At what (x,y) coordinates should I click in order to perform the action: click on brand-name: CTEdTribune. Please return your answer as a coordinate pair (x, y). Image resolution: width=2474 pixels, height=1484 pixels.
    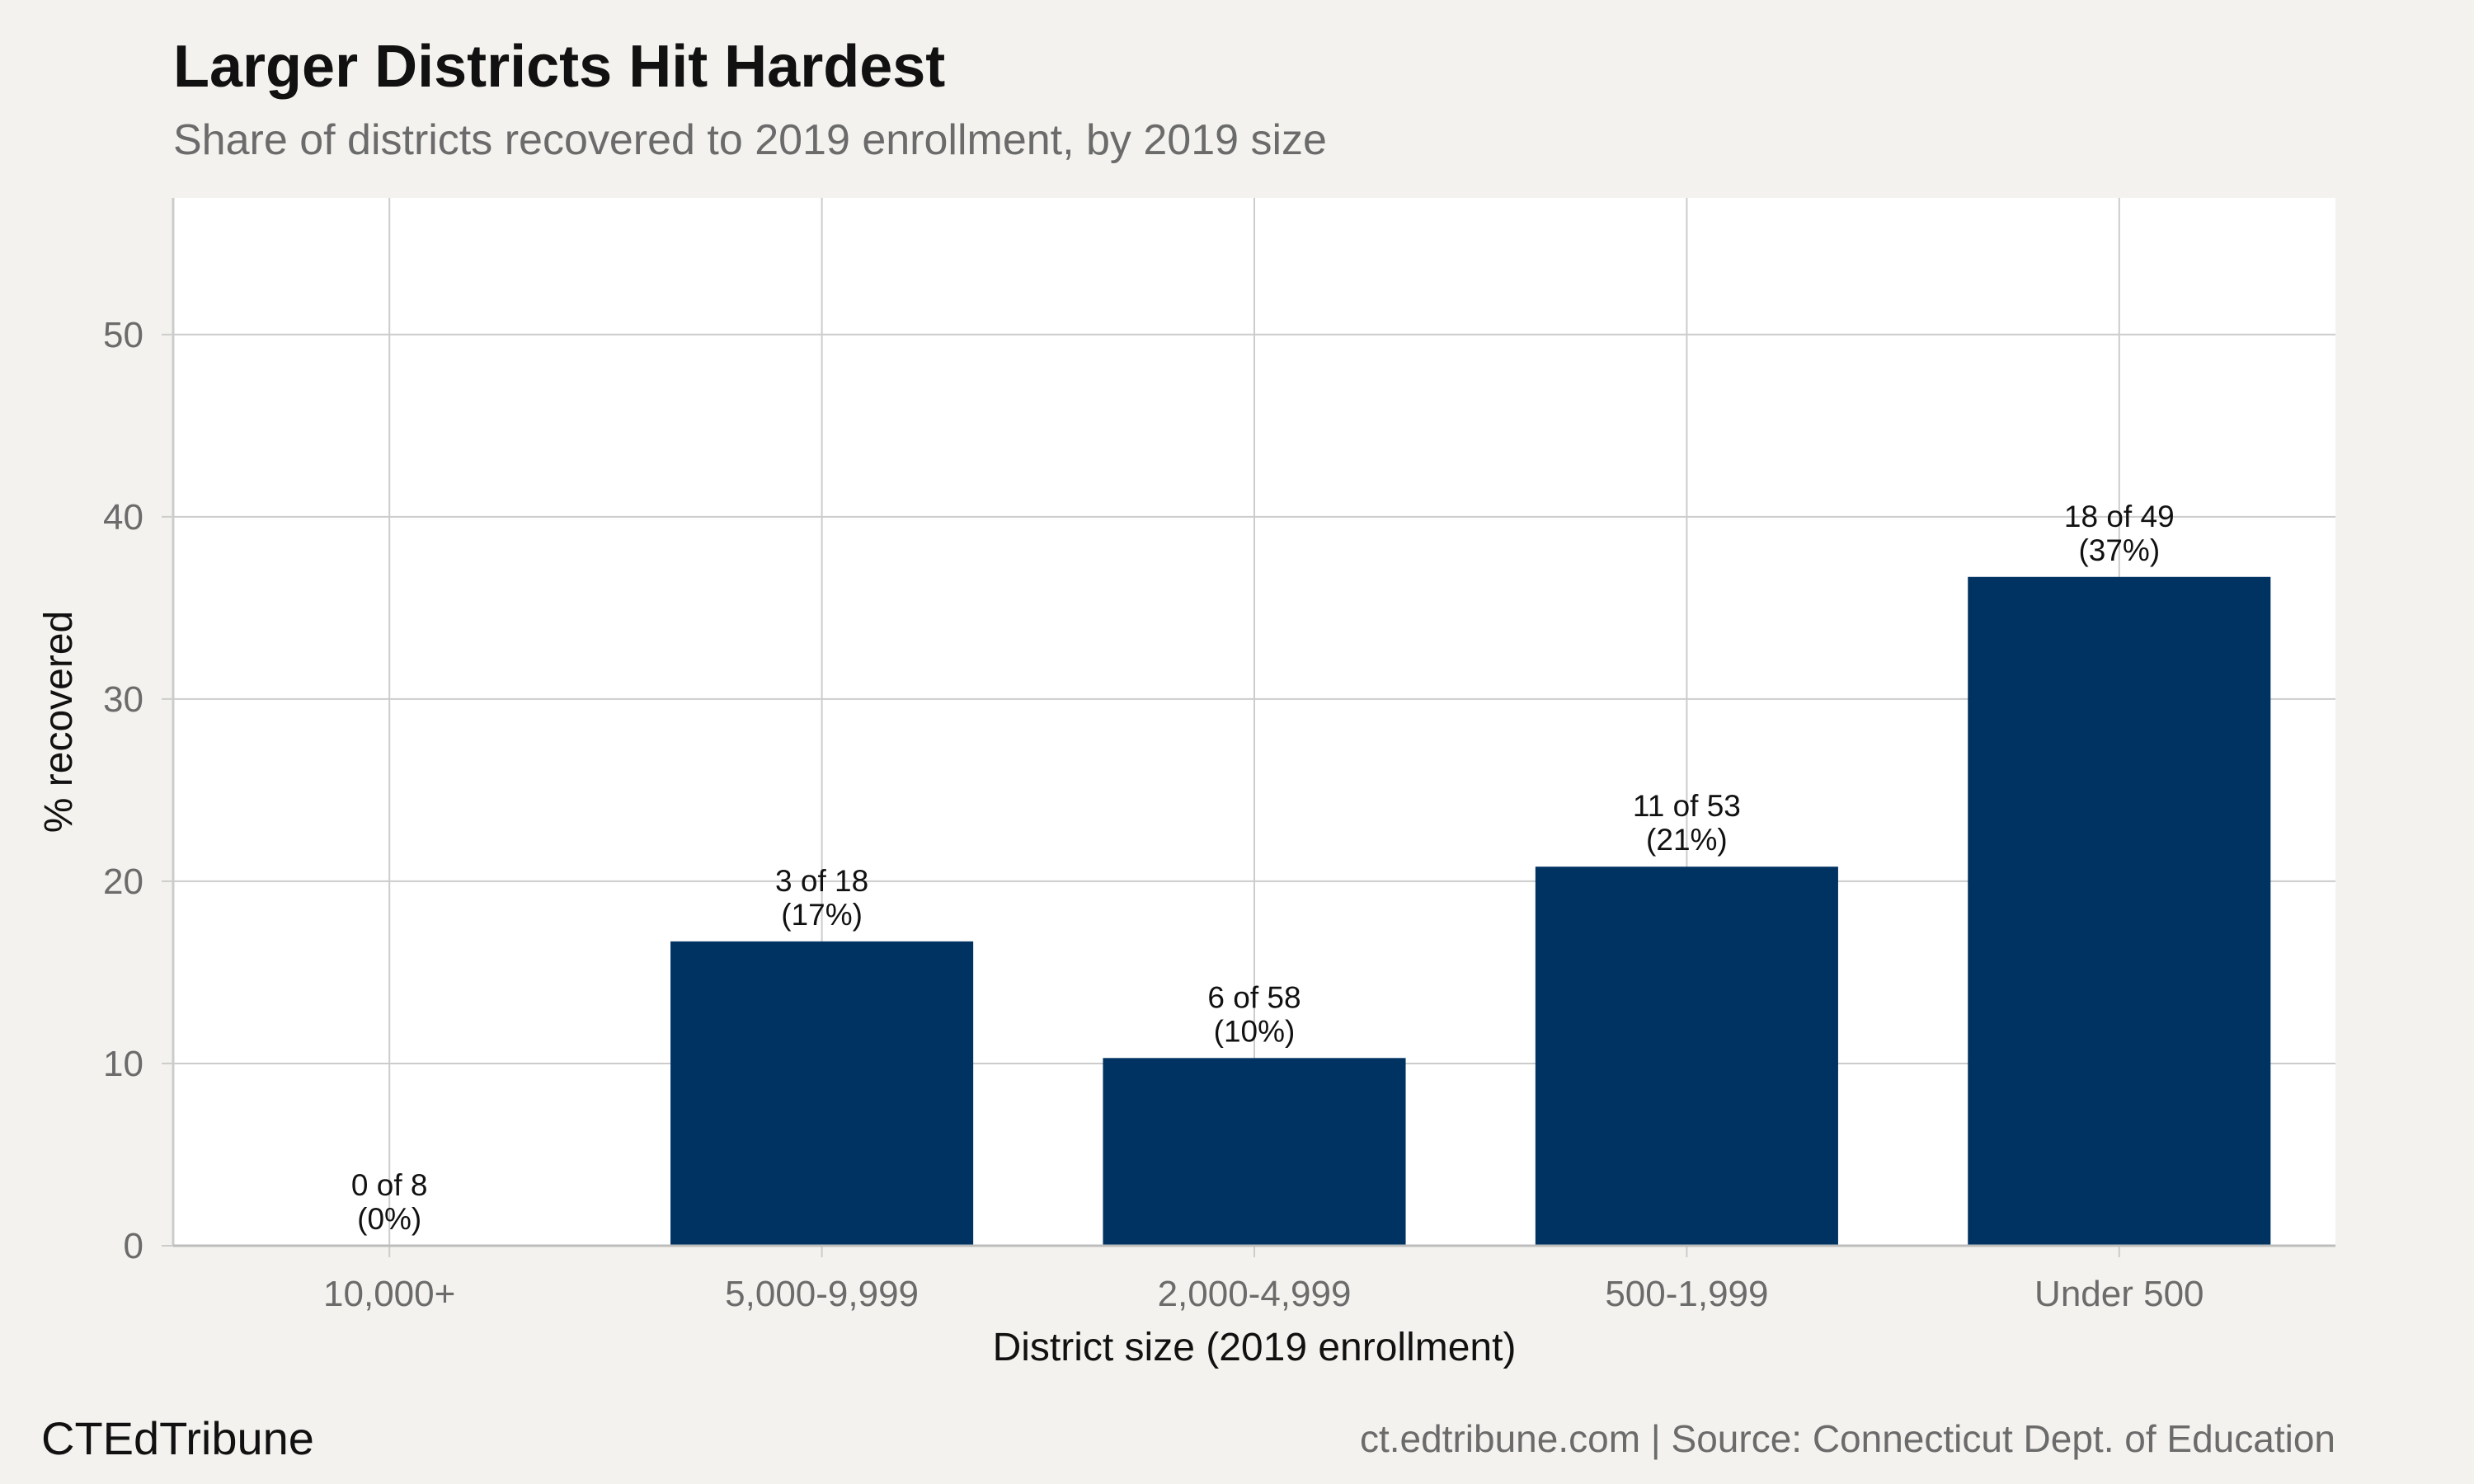
    Looking at the image, I should click on (177, 1438).